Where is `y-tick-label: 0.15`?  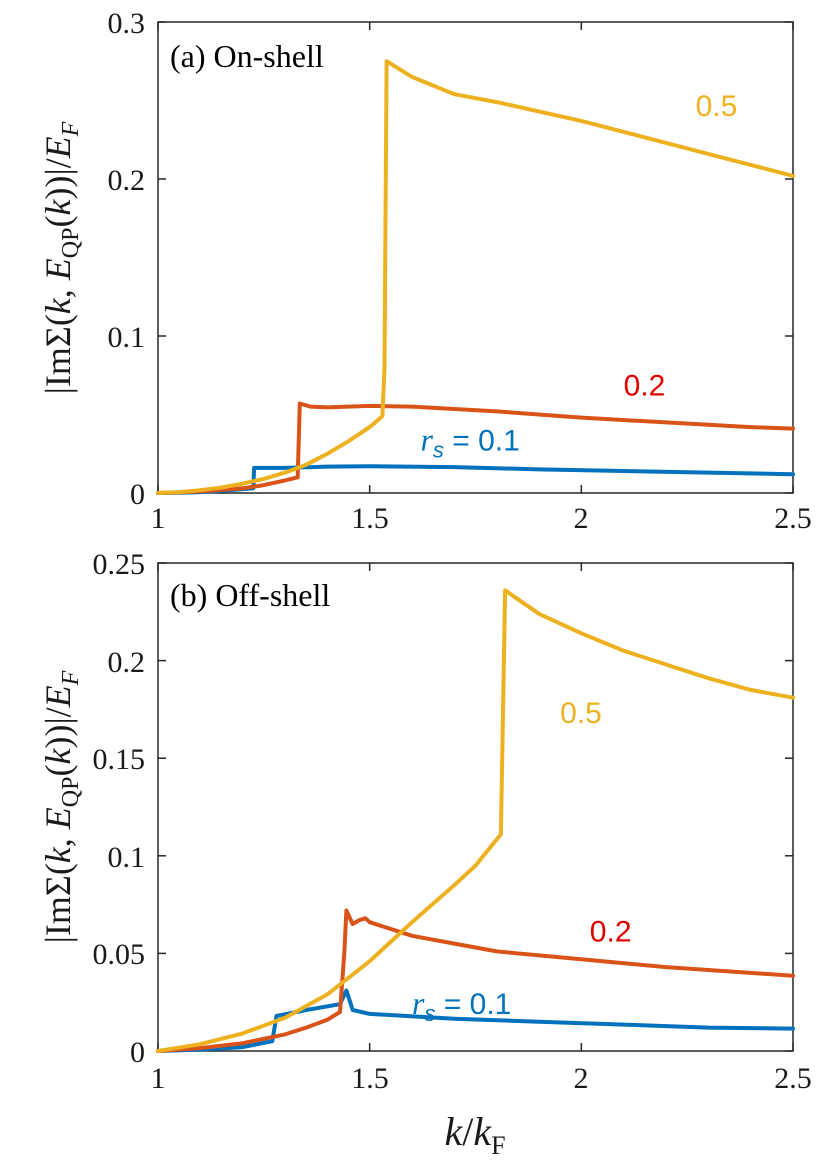
y-tick-label: 0.15 is located at coordinates (119, 759).